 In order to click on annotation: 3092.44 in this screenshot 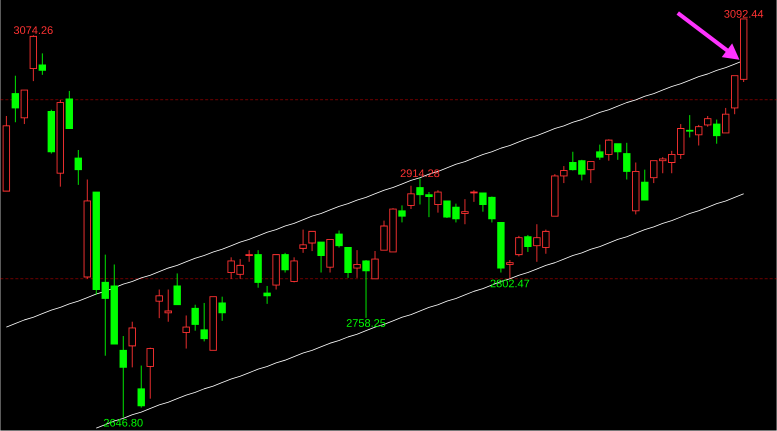, I will do `click(744, 14)`.